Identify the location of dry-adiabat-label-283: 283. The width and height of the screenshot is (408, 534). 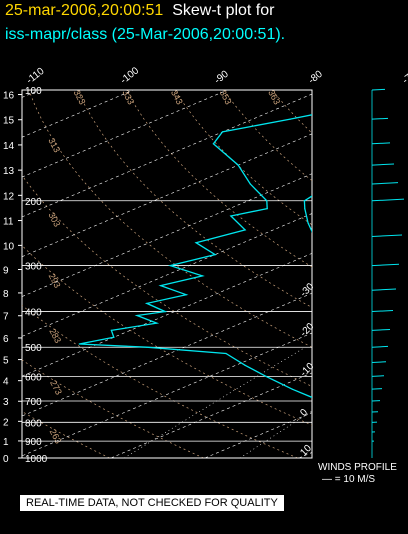
(55, 336).